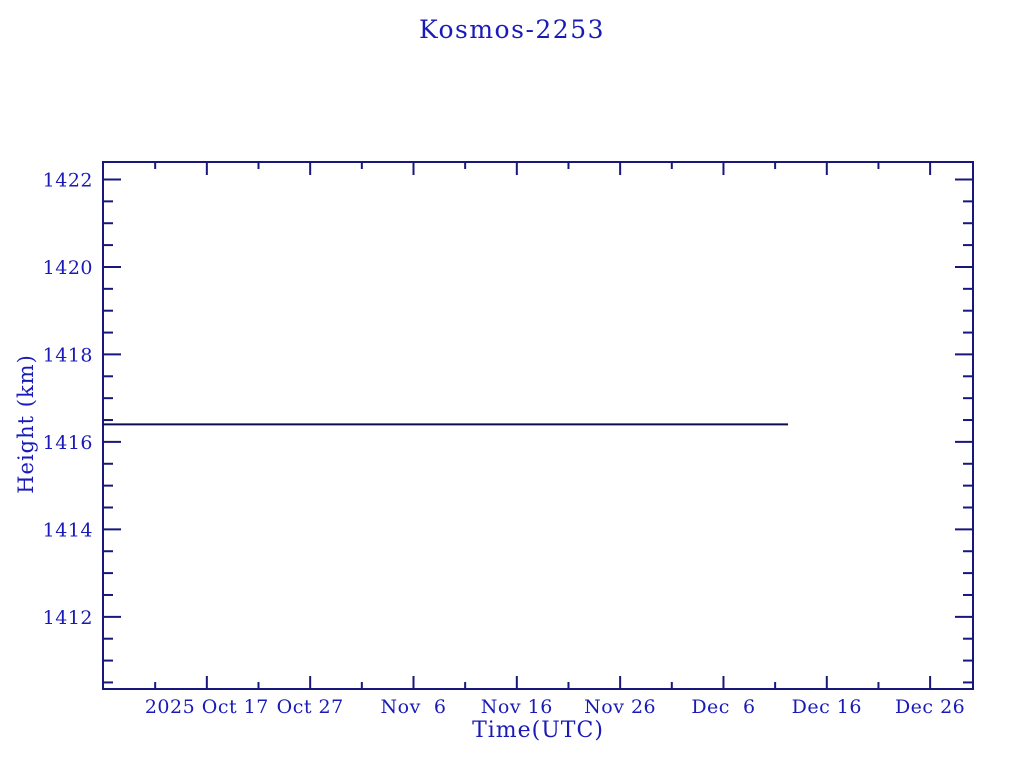  What do you see at coordinates (827, 707) in the screenshot?
I see `x-tick-label: Dec 16` at bounding box center [827, 707].